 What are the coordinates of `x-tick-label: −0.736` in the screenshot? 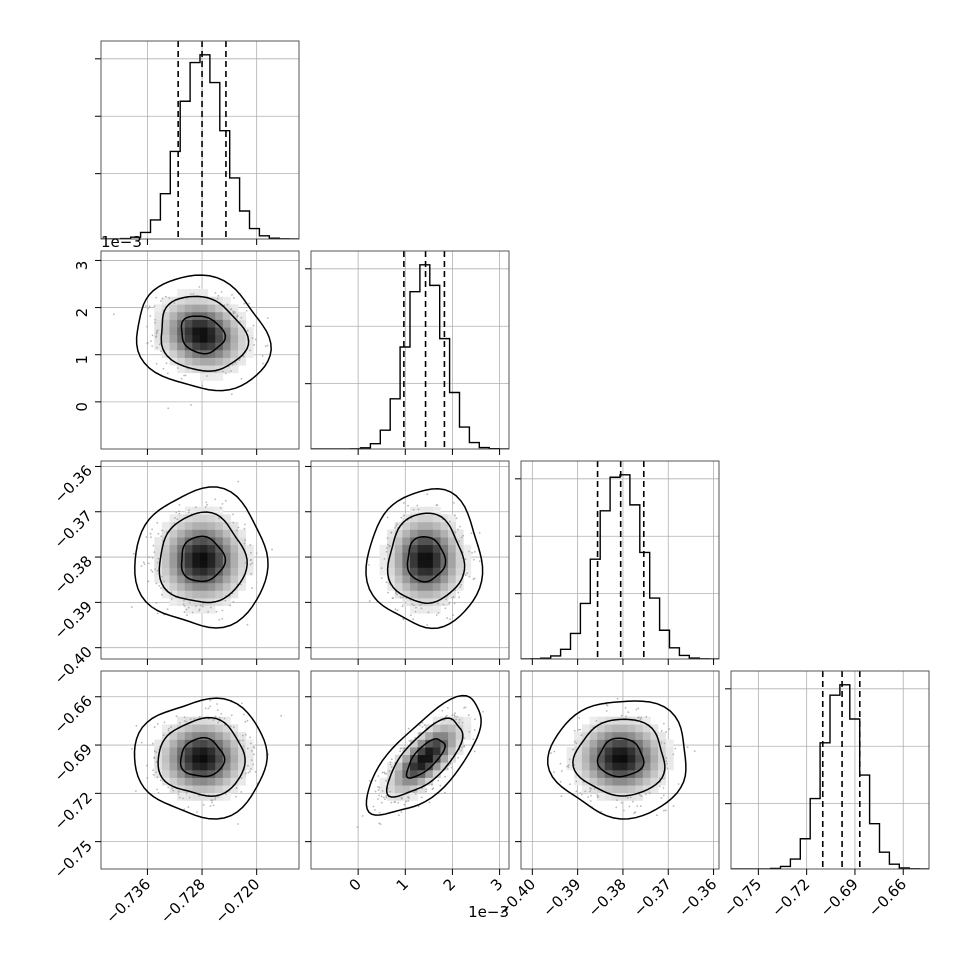 It's located at (128, 901).